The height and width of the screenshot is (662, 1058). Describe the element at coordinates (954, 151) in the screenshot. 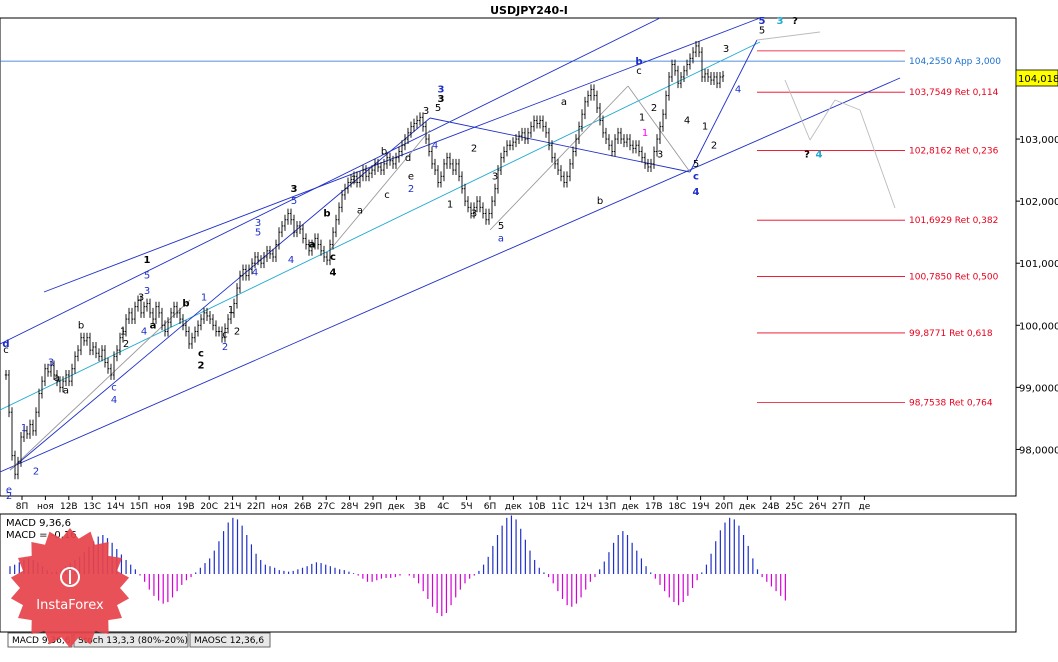

I see `fib-level-label: 102,8162 Ret 0,236` at that location.